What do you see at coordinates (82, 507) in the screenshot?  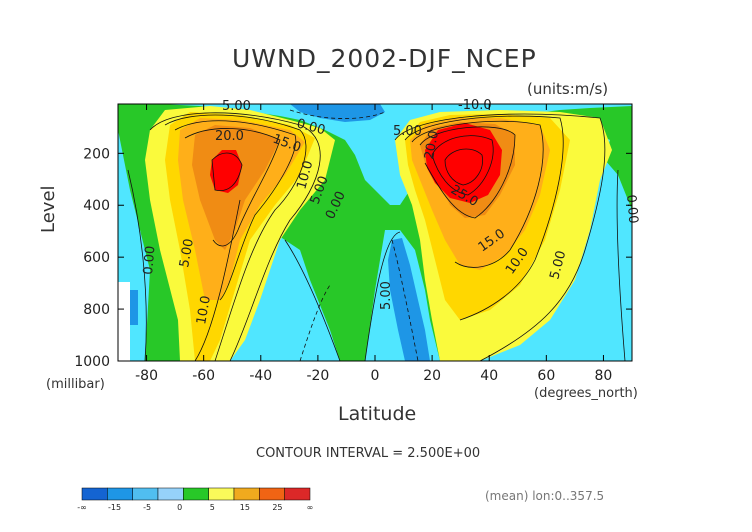 I see `colorbar-label: -∞` at bounding box center [82, 507].